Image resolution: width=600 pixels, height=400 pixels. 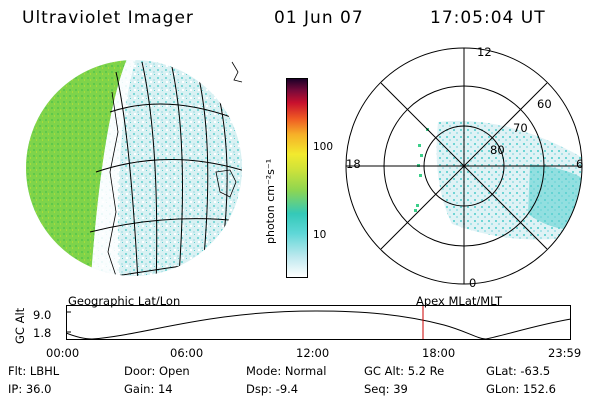 I want to click on right-panel-label: Apex MLat/MLT, so click(x=459, y=301).